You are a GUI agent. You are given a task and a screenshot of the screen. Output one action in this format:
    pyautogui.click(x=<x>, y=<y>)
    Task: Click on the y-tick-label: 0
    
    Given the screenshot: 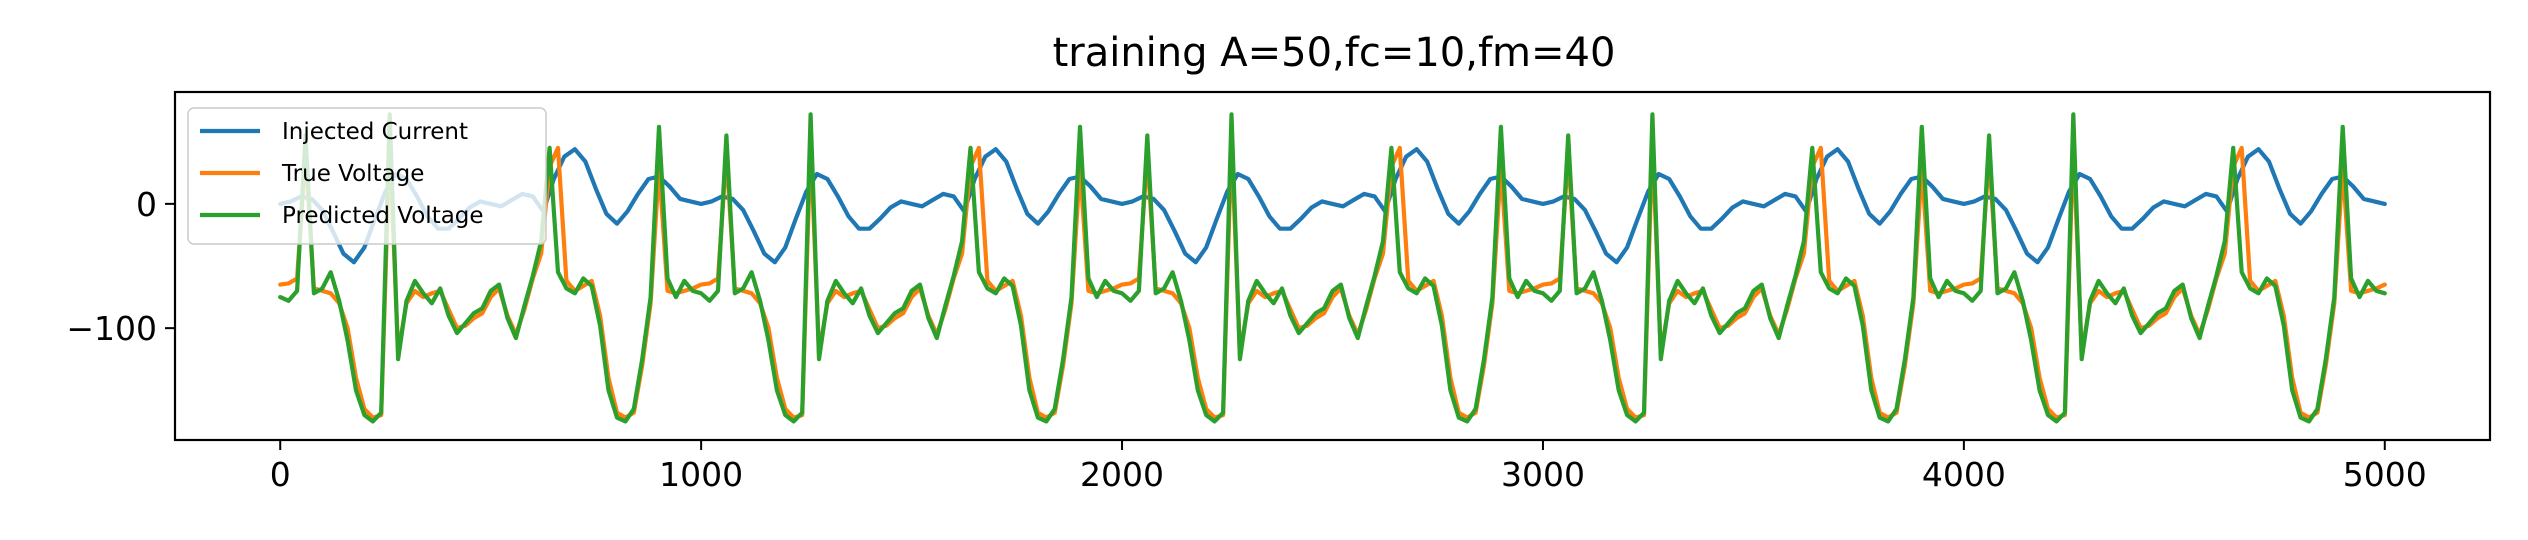 What is the action you would take?
    pyautogui.click(x=146, y=204)
    